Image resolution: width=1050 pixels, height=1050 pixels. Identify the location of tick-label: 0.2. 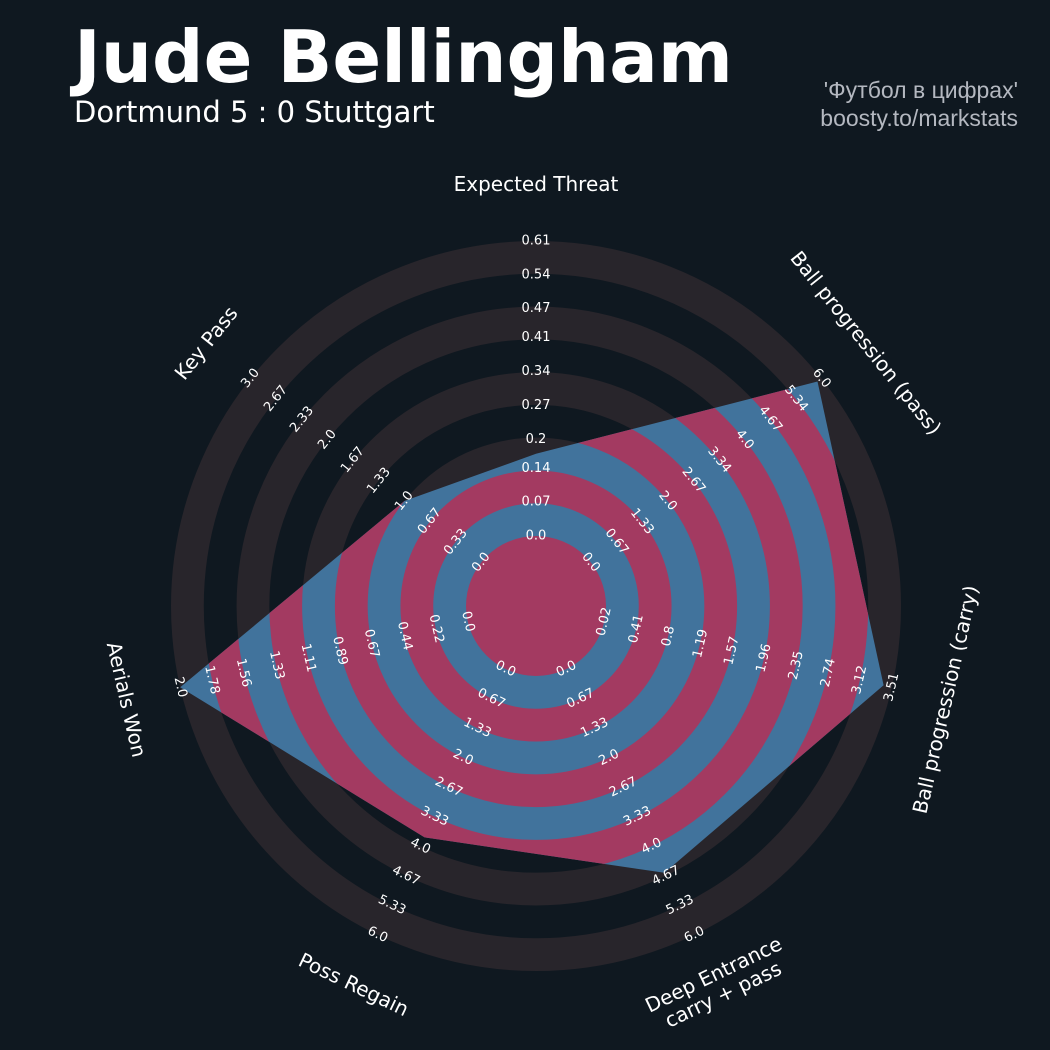
(536, 439).